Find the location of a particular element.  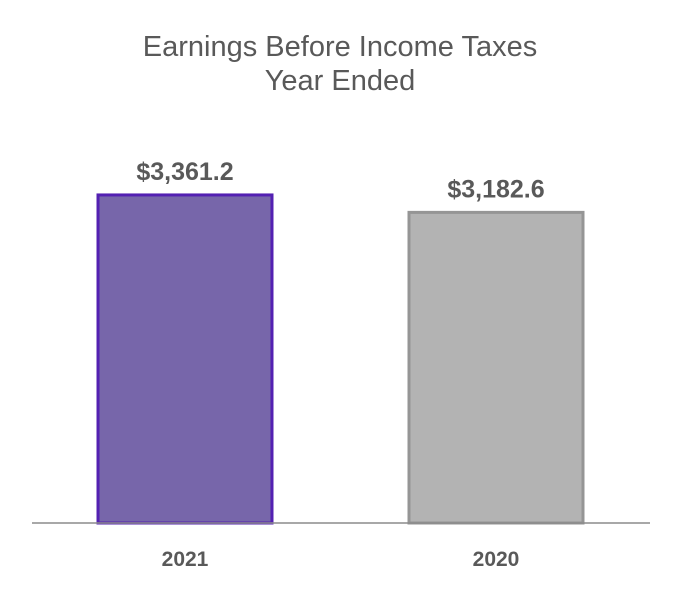

x-tick-label-2020: 2020 is located at coordinates (496, 559).